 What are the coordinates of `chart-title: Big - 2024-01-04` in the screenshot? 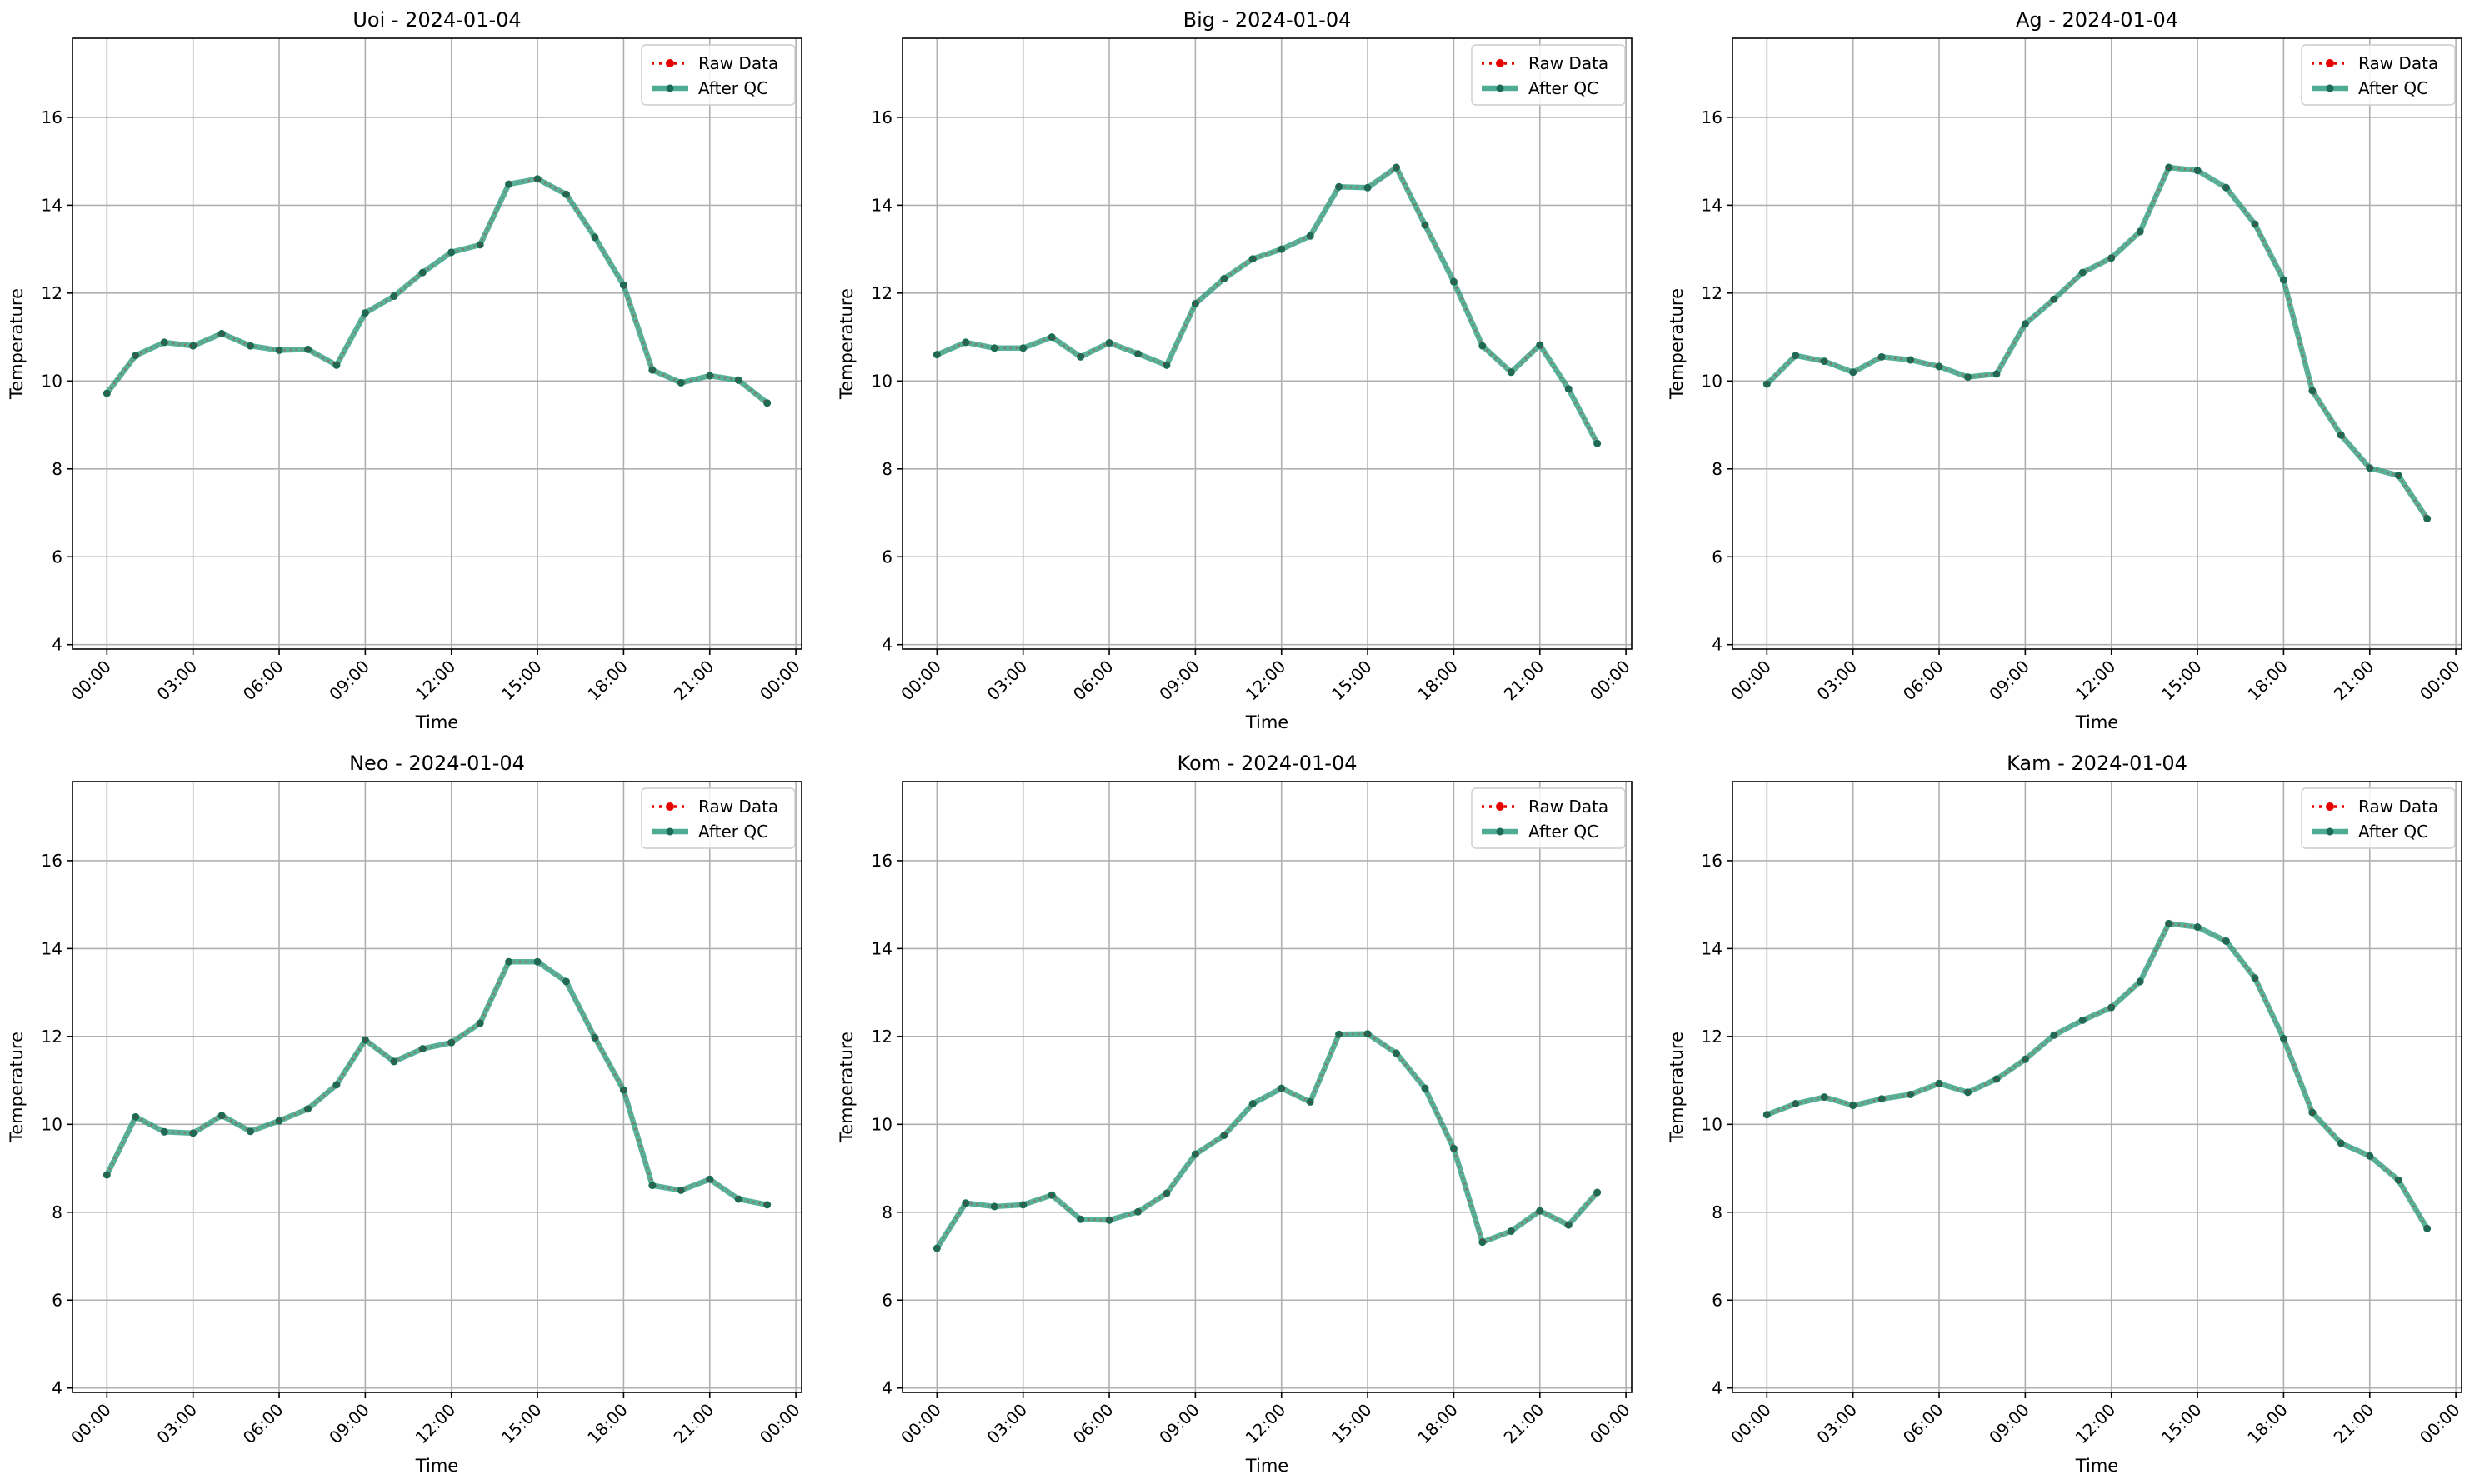 It's located at (1267, 20).